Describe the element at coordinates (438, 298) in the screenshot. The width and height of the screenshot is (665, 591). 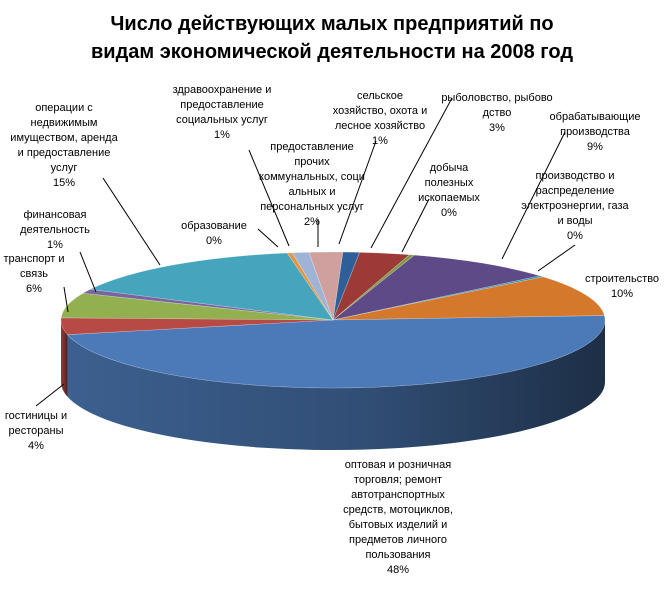
I see `pie-slice-производство-и` at that location.